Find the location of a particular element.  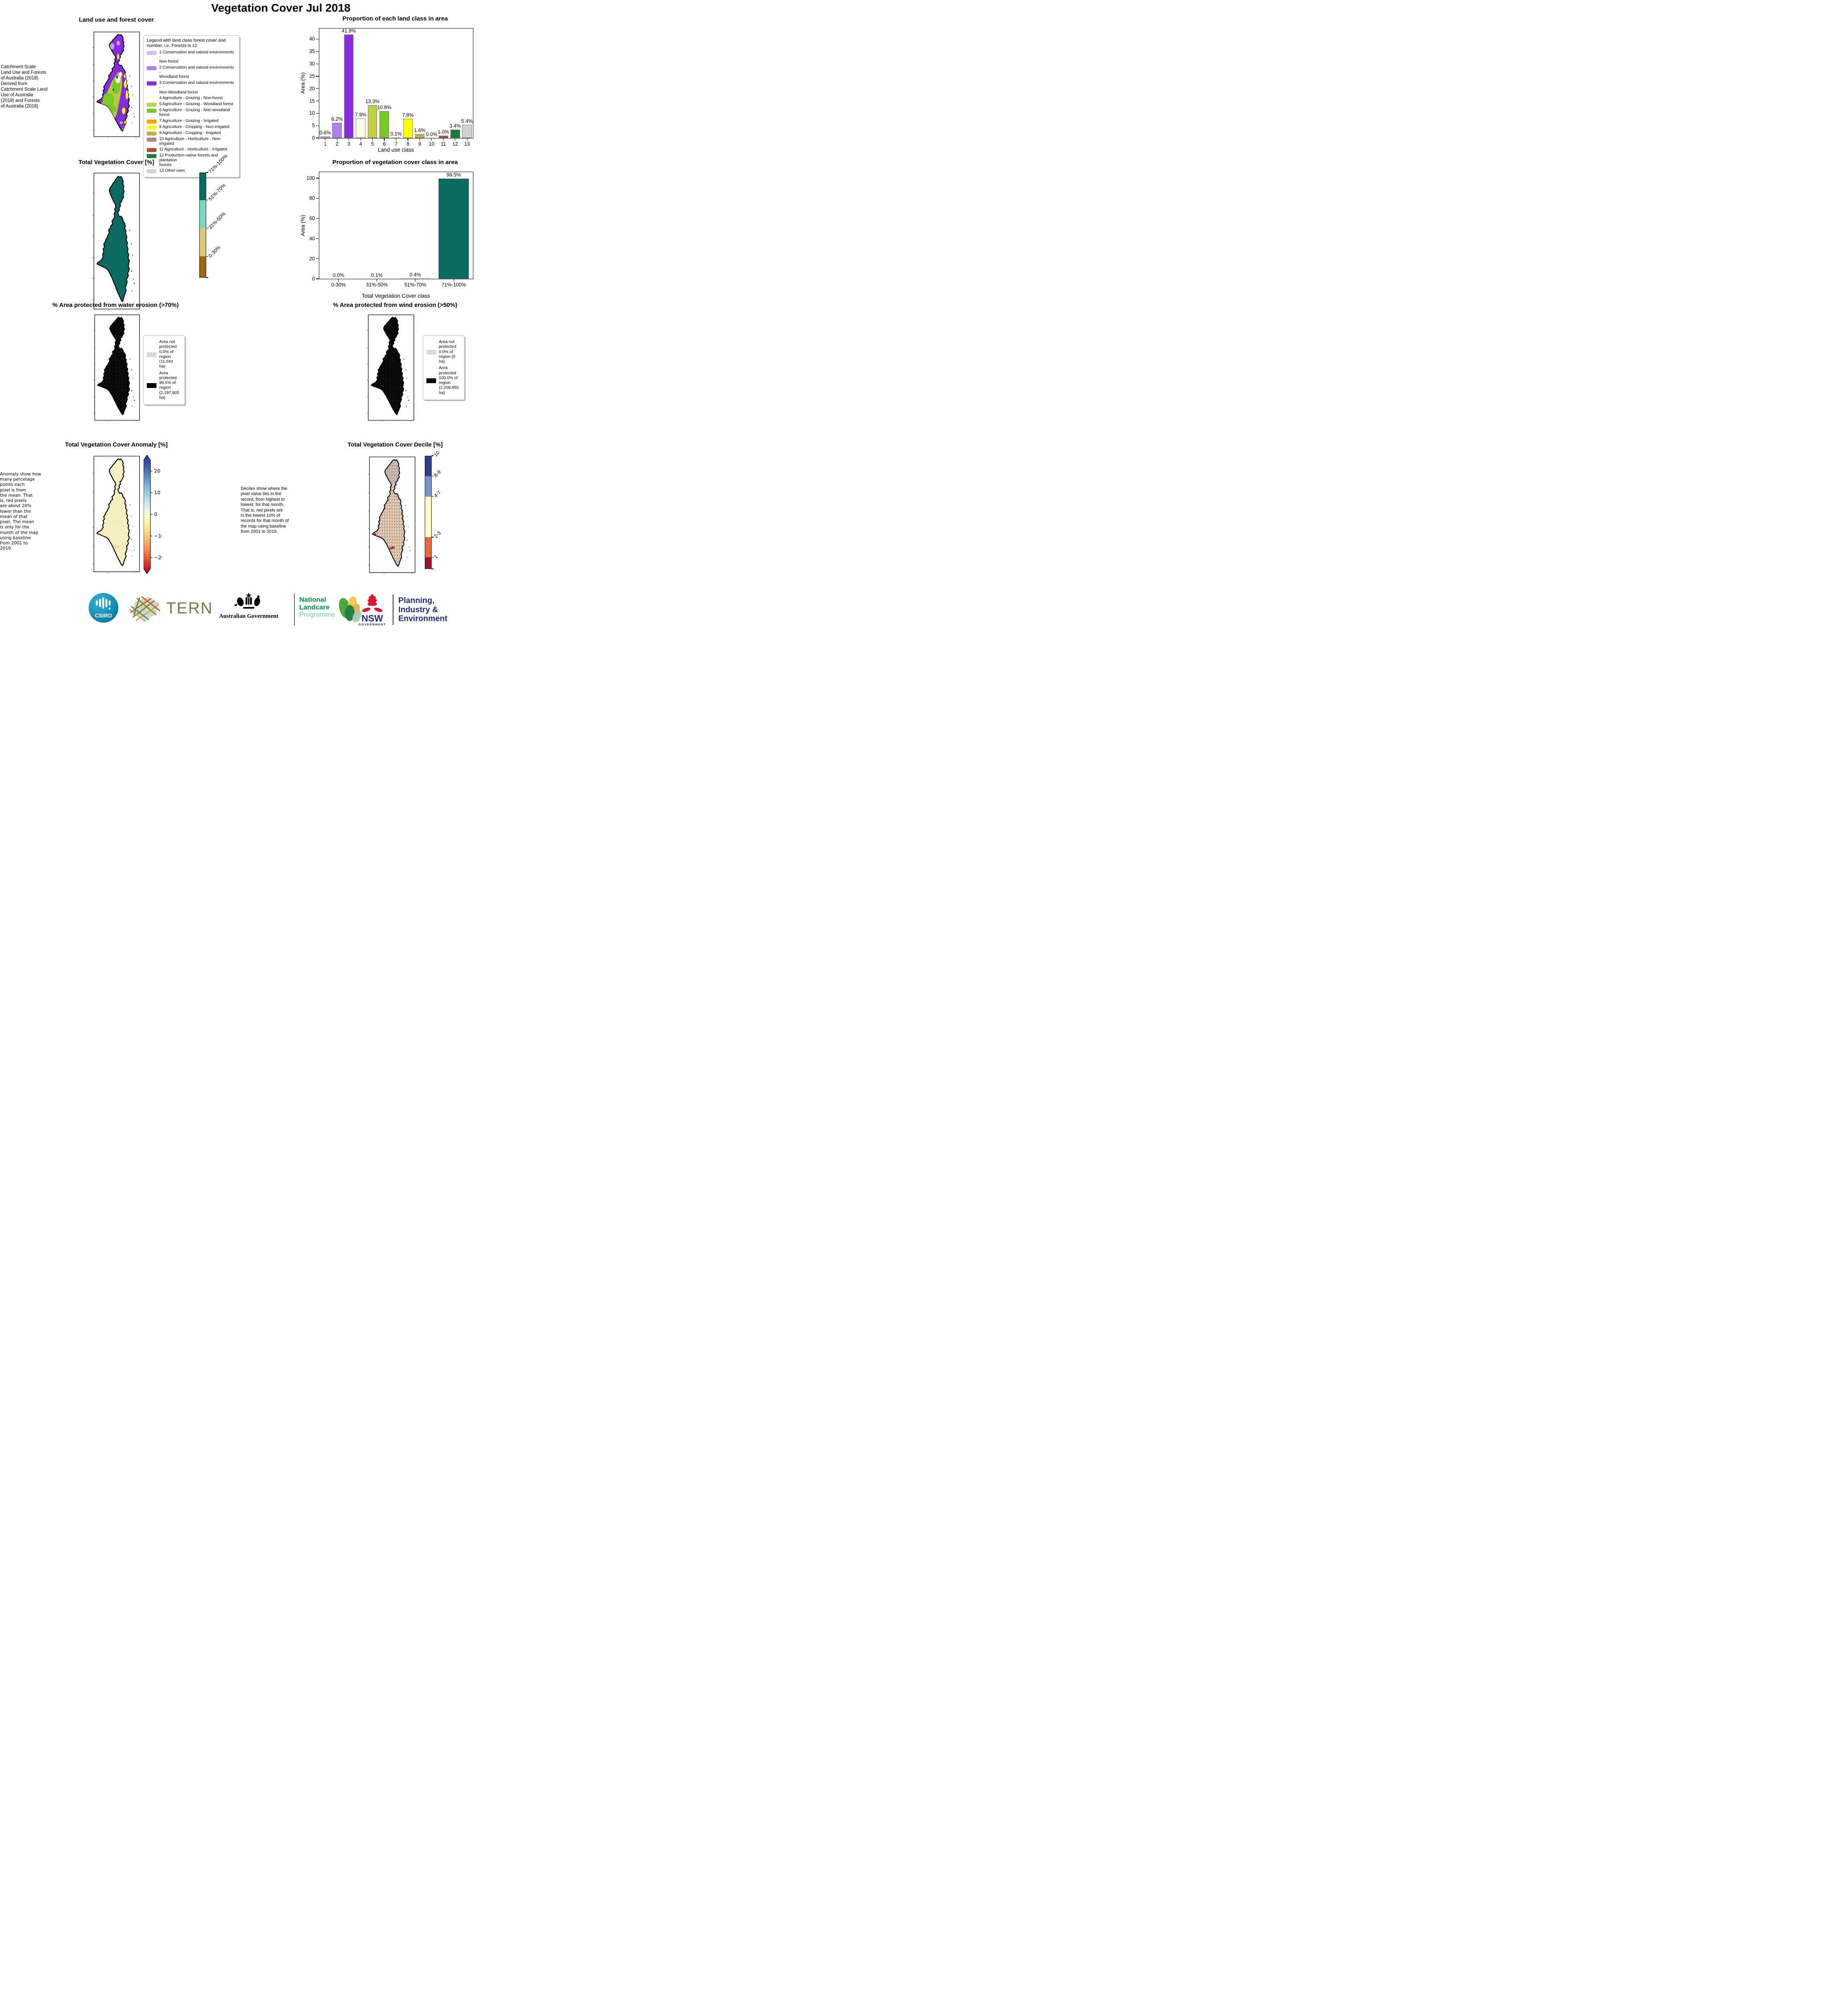

legend-label: 13 Other uses is located at coordinates (172, 171).